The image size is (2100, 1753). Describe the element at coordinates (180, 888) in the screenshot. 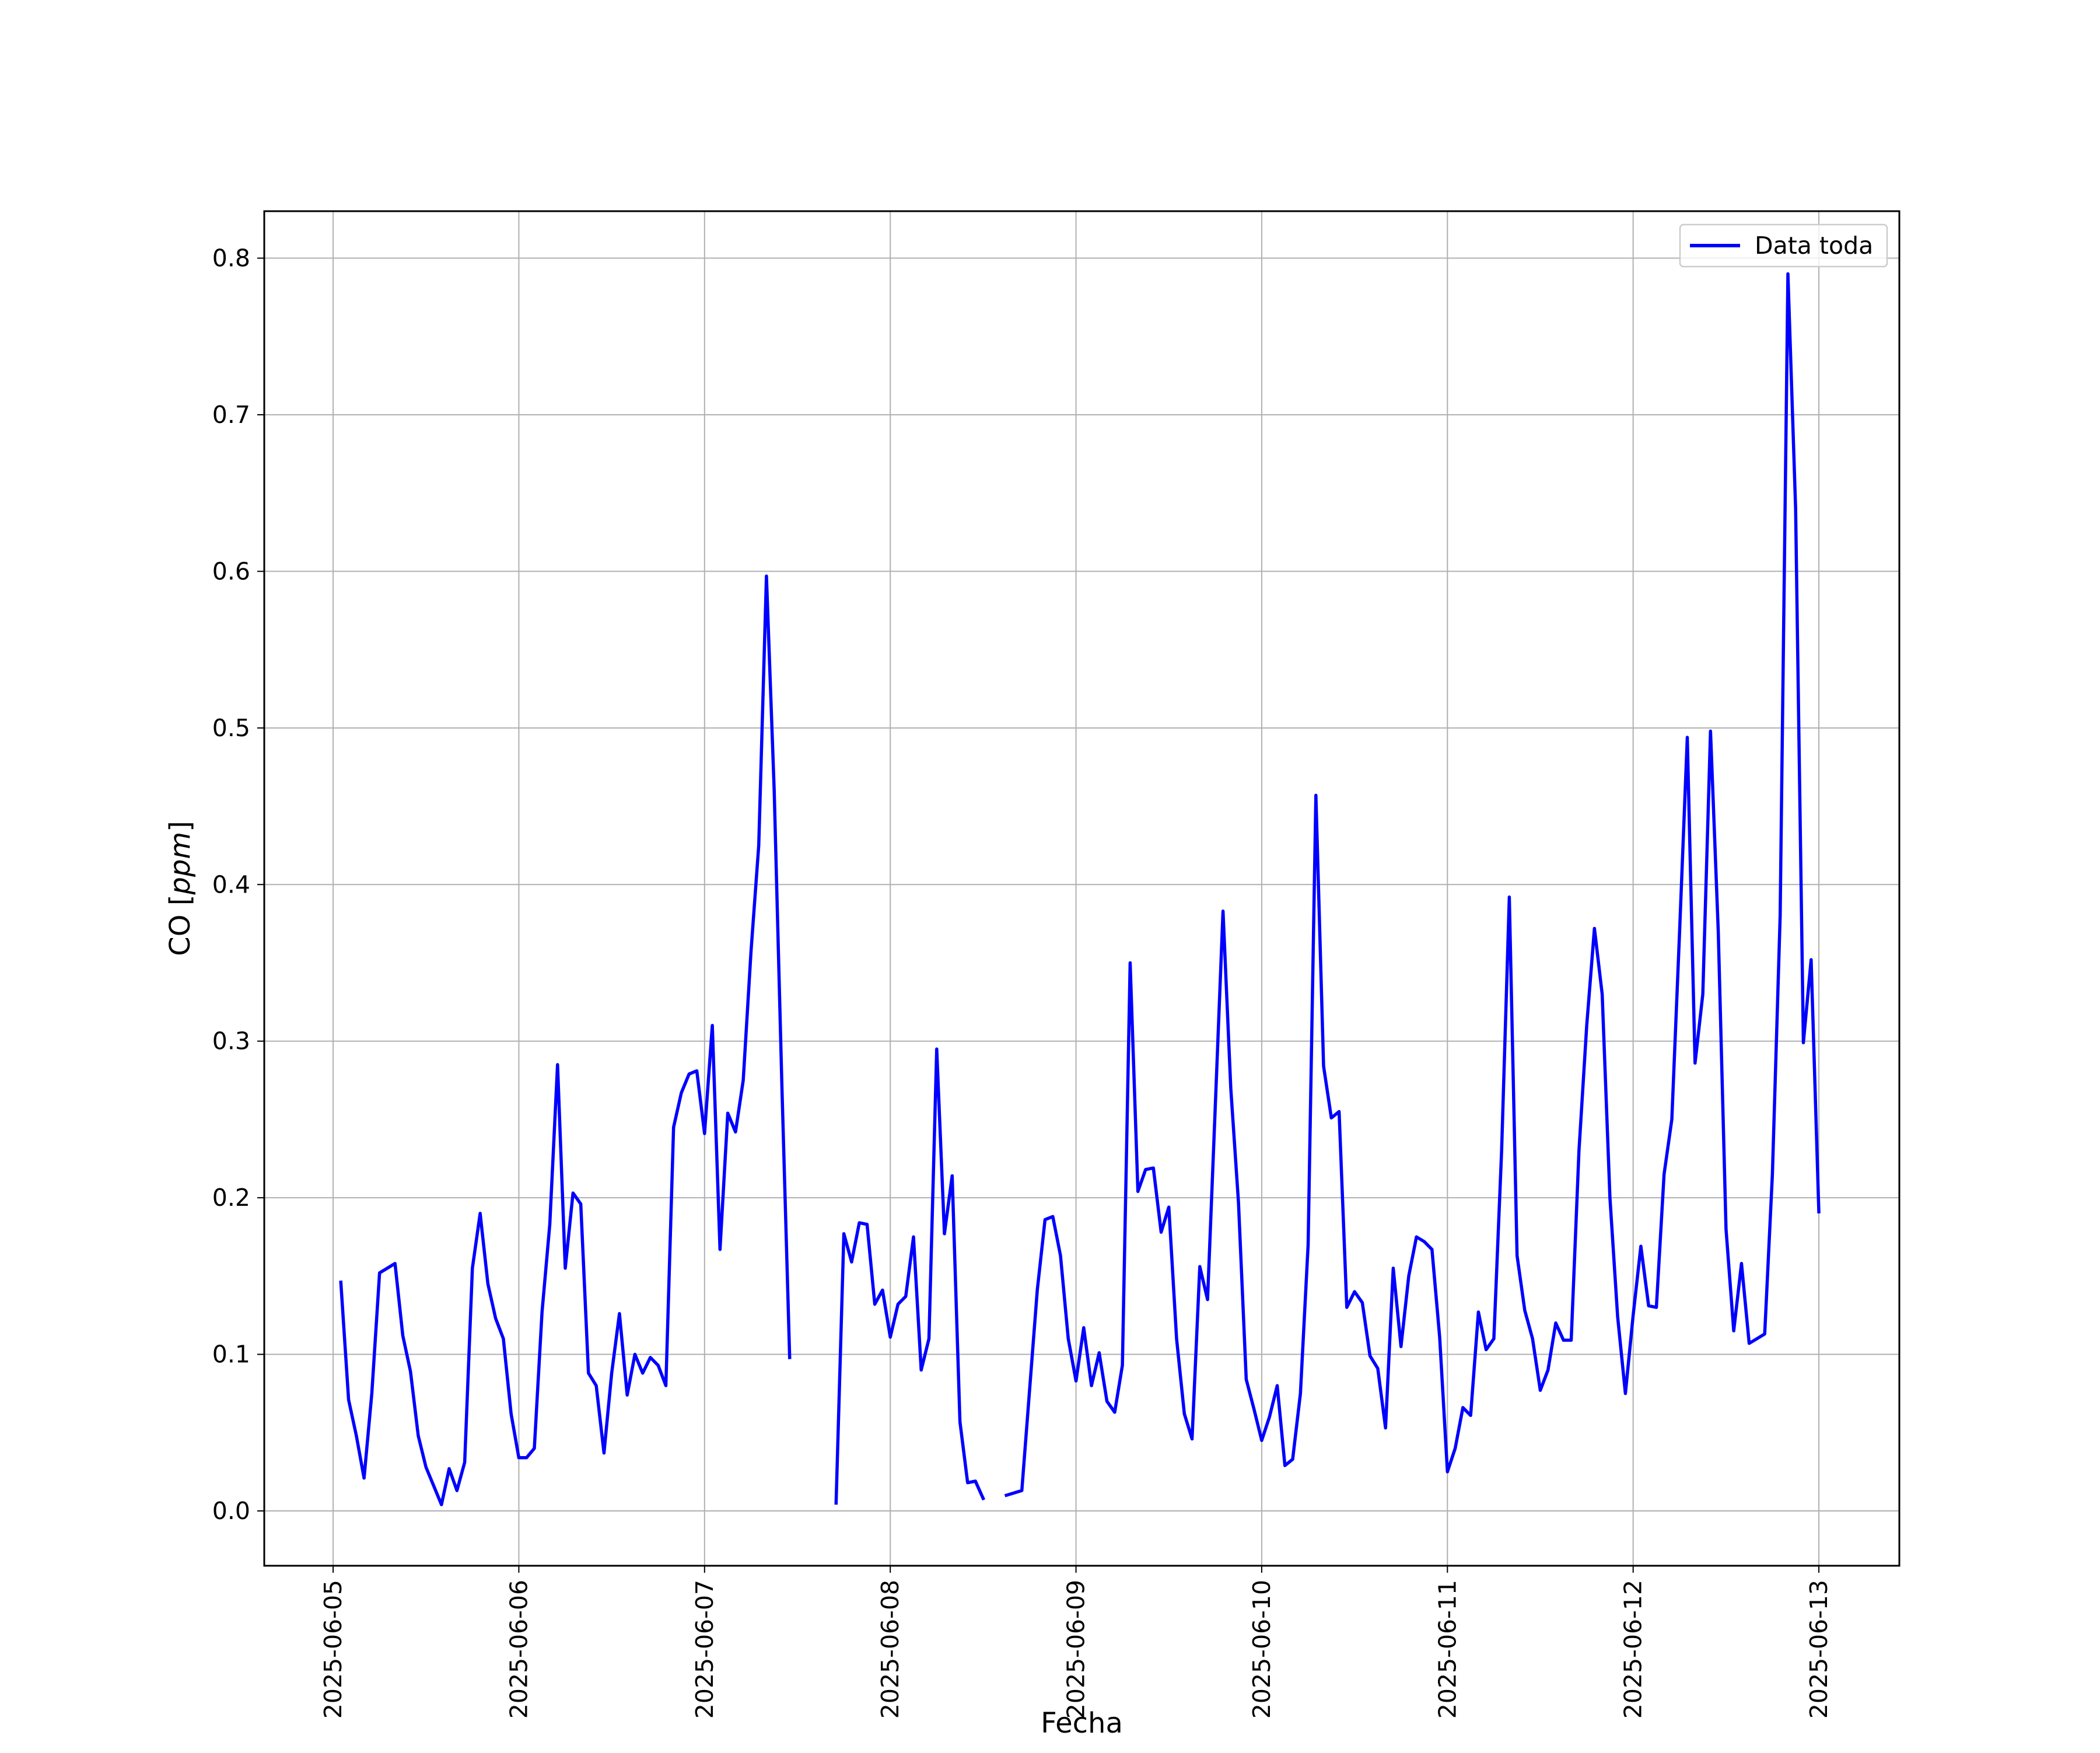

I see `y-axis-title: CO [ppm]` at that location.